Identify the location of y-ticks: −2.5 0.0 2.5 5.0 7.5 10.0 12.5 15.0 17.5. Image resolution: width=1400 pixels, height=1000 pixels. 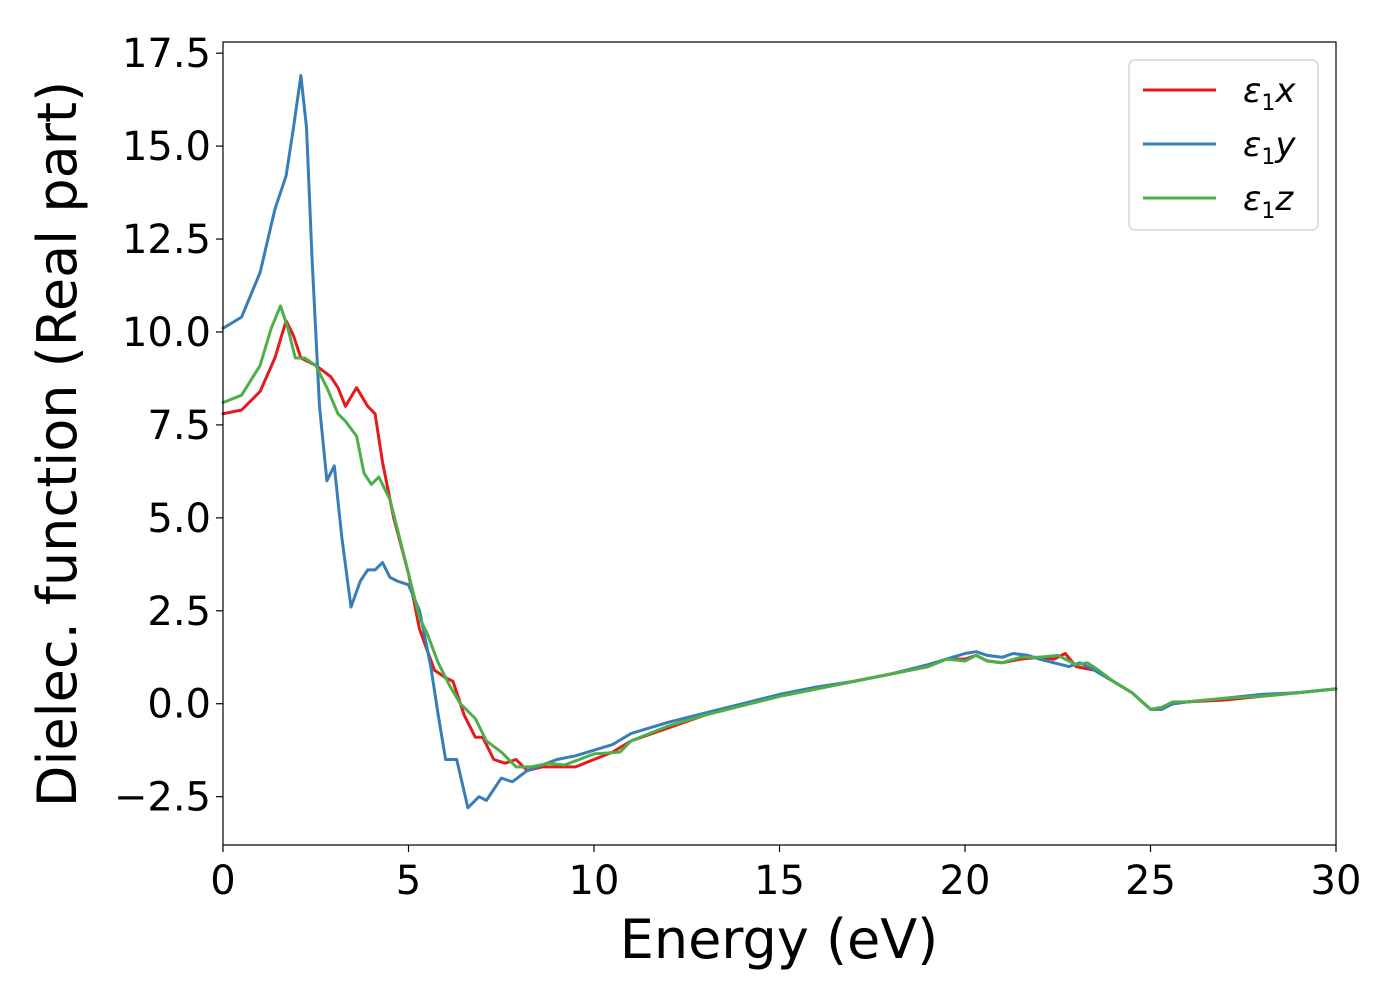
(168, 426).